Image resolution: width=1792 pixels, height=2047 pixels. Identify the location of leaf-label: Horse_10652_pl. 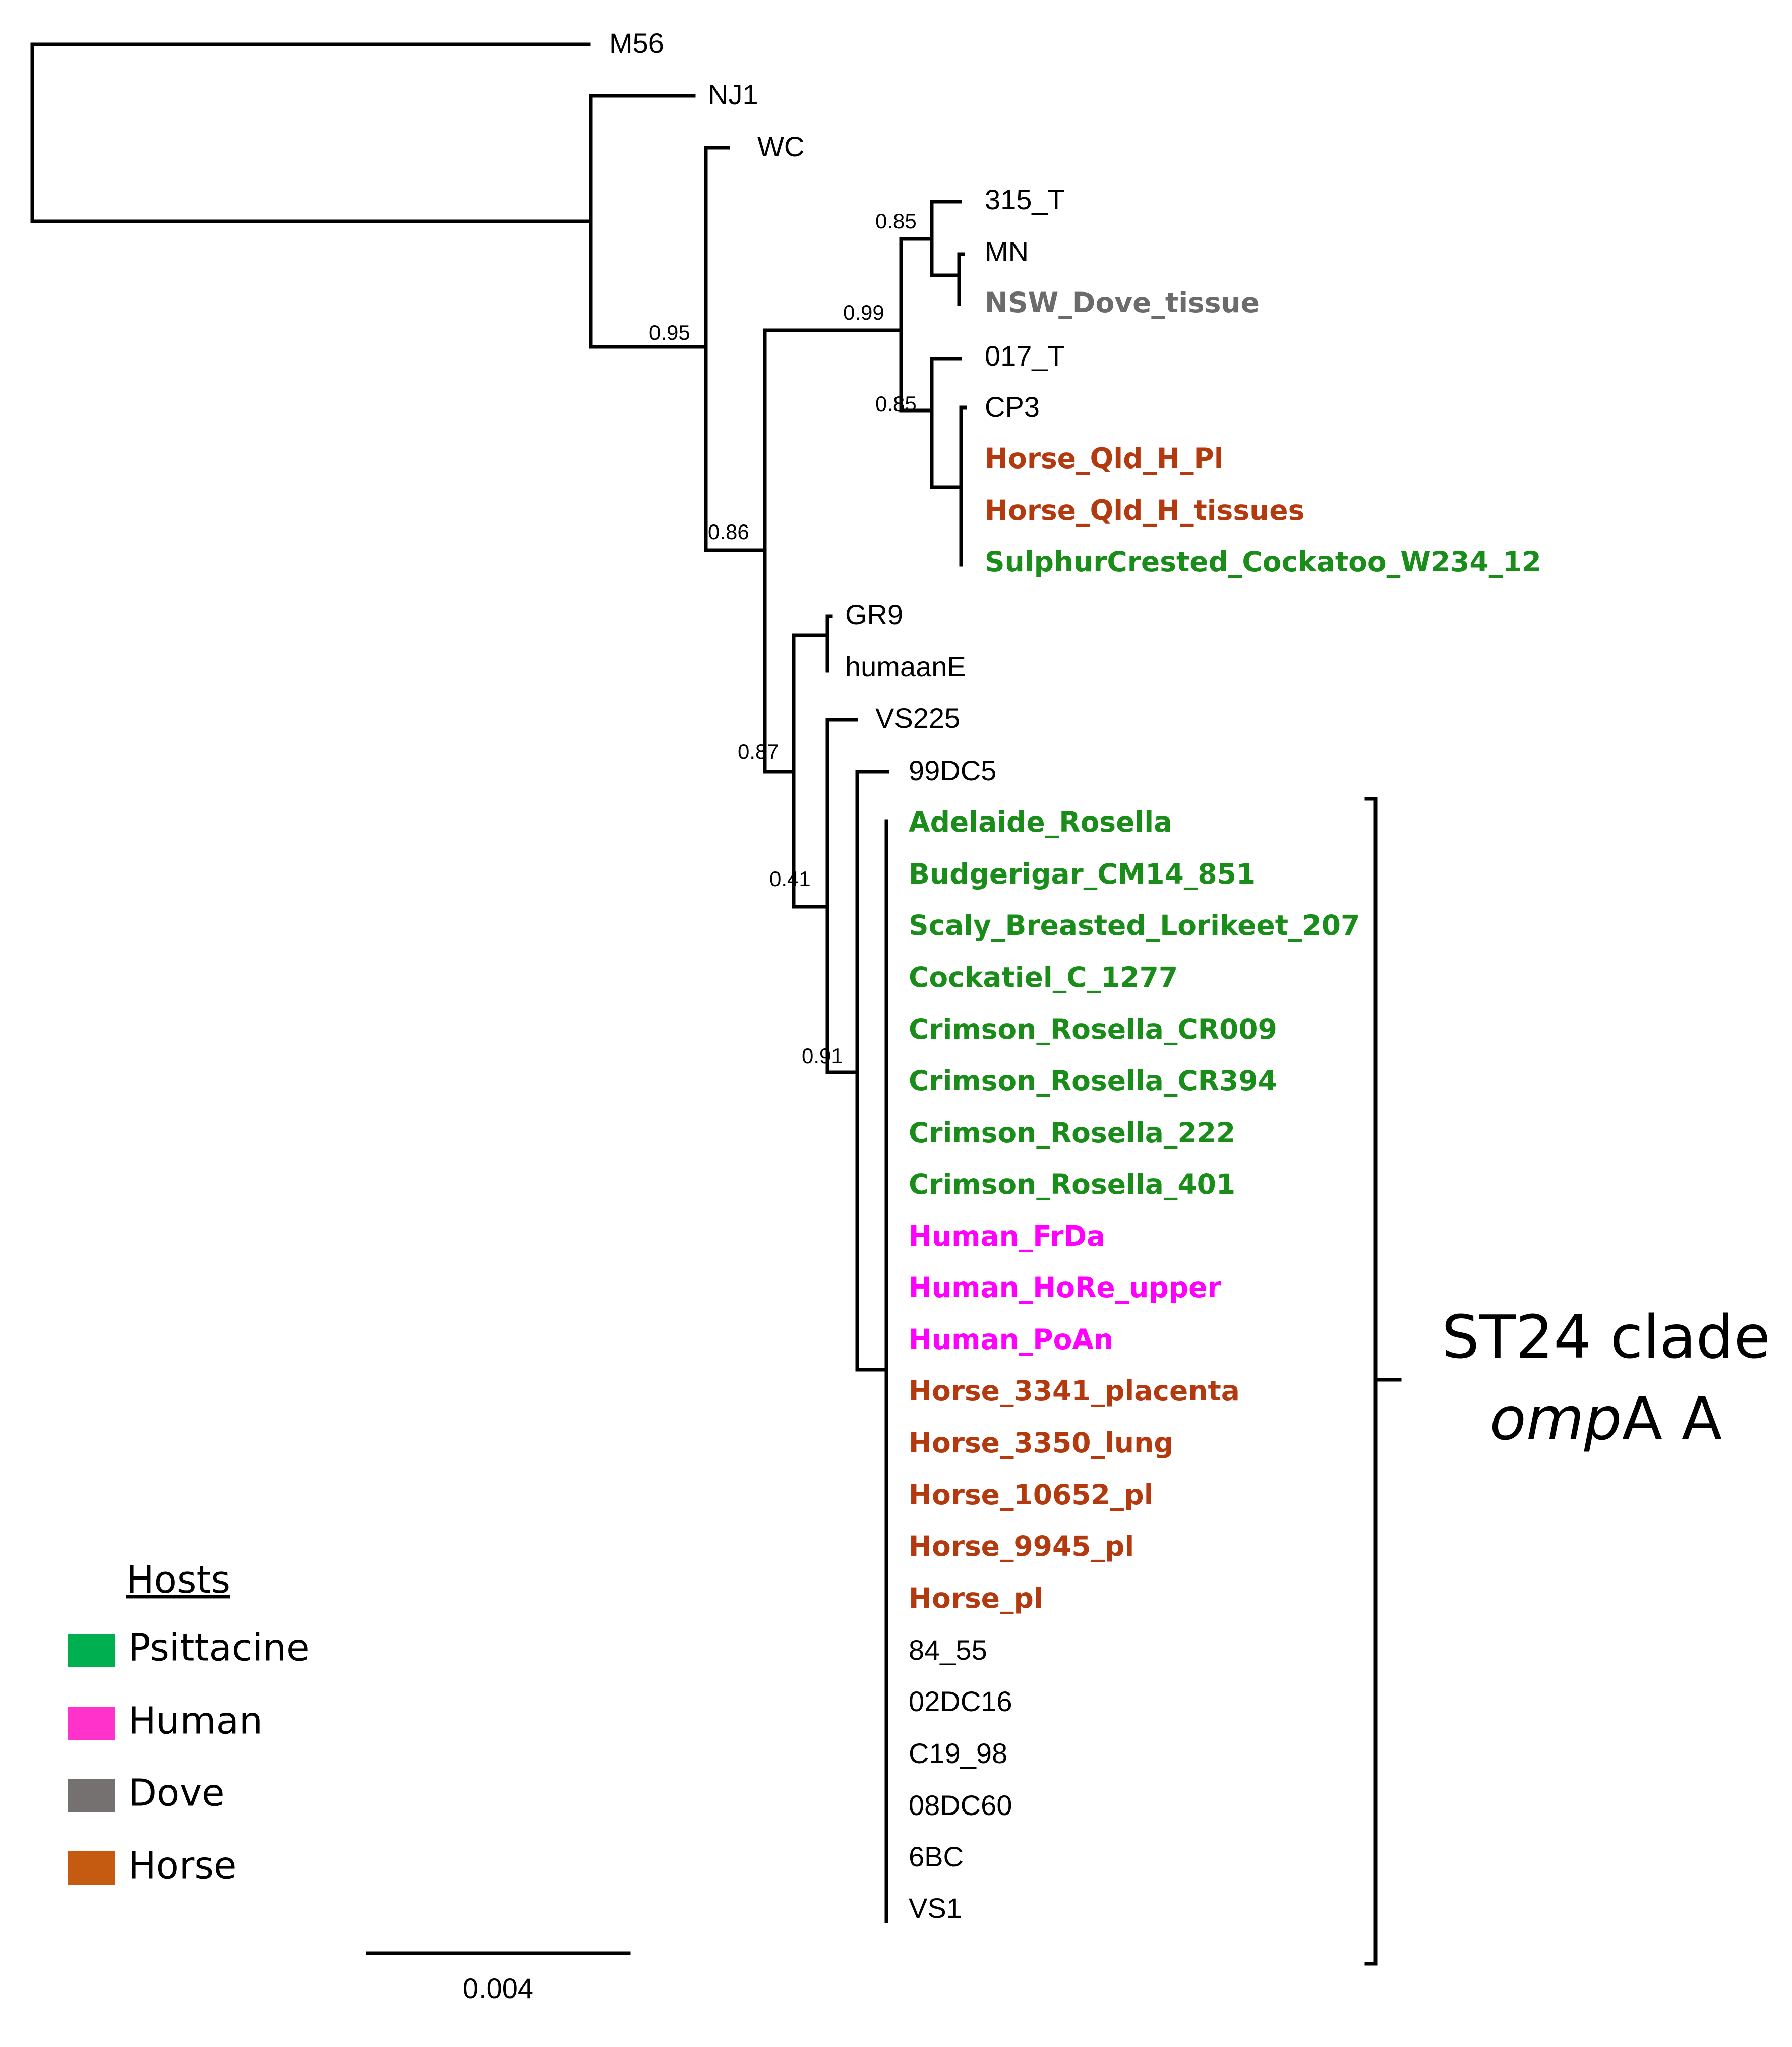
(1031, 1495).